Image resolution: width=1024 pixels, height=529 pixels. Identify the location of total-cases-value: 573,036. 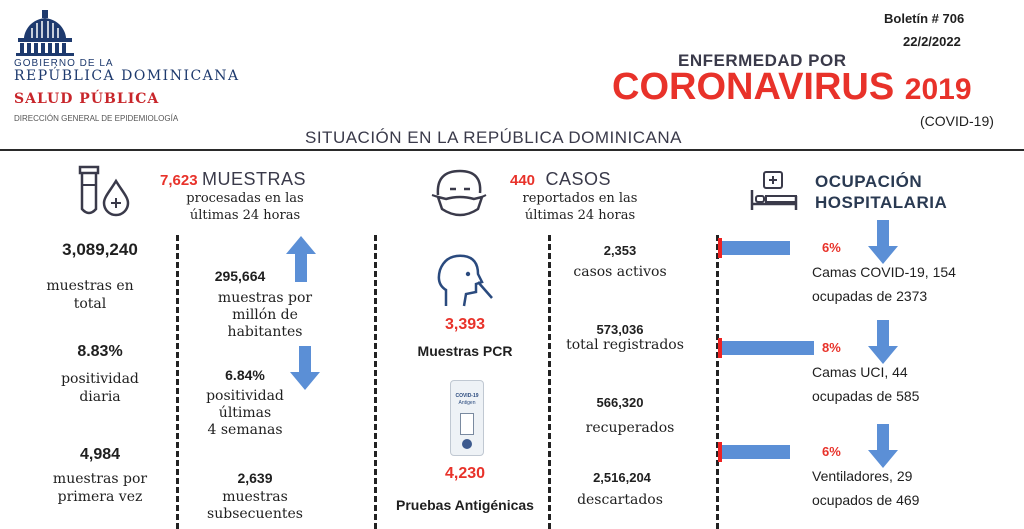
(620, 329).